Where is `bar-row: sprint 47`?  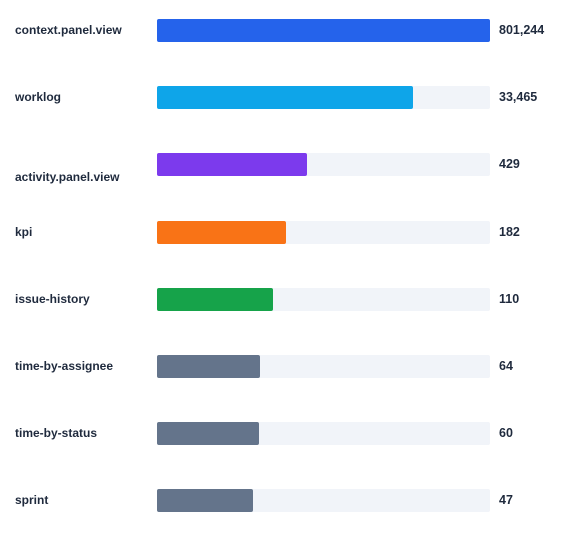
bar-row: sprint 47 is located at coordinates (291, 501).